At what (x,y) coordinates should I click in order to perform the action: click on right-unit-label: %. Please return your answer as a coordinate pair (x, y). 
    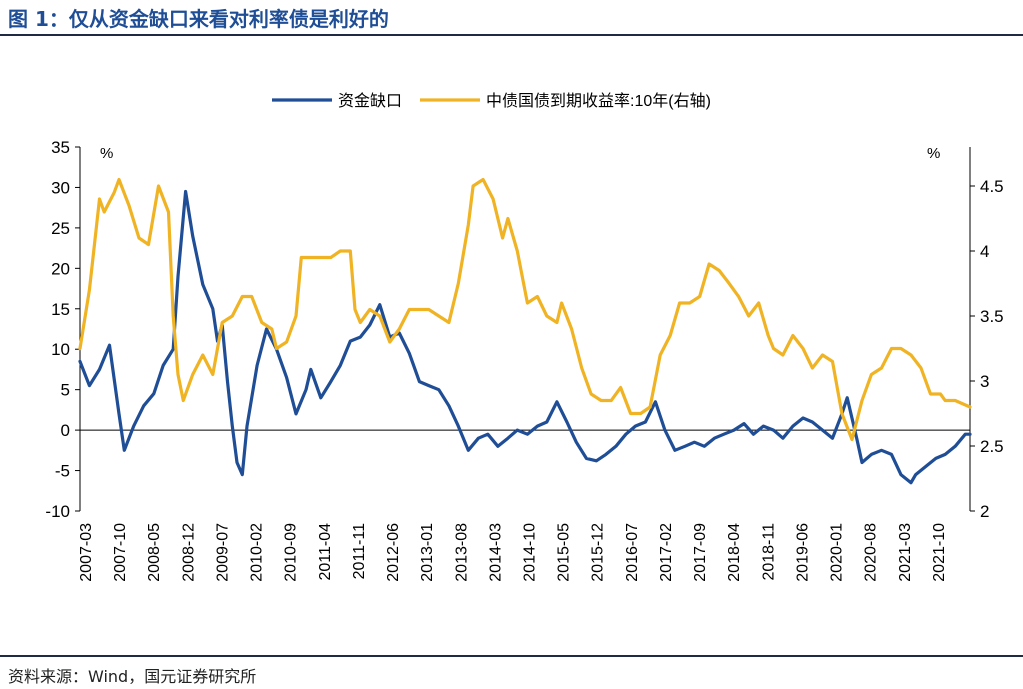
    Looking at the image, I should click on (933, 153).